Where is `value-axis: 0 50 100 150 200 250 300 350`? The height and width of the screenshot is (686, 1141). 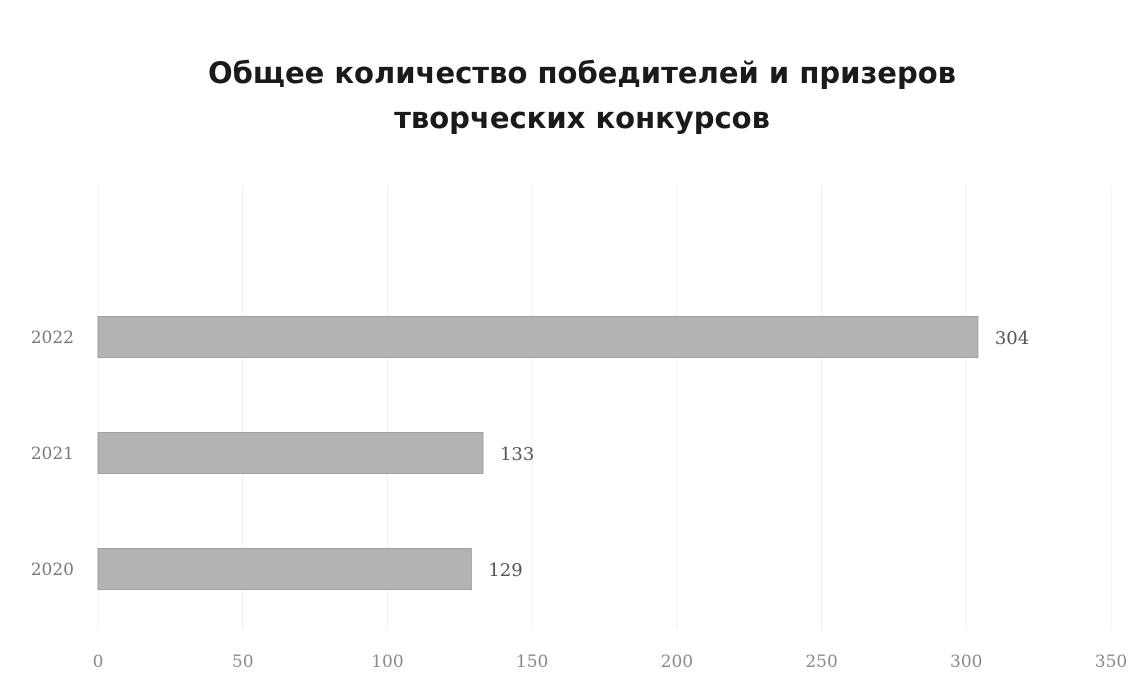 value-axis: 0 50 100 150 200 250 300 350 is located at coordinates (610, 662).